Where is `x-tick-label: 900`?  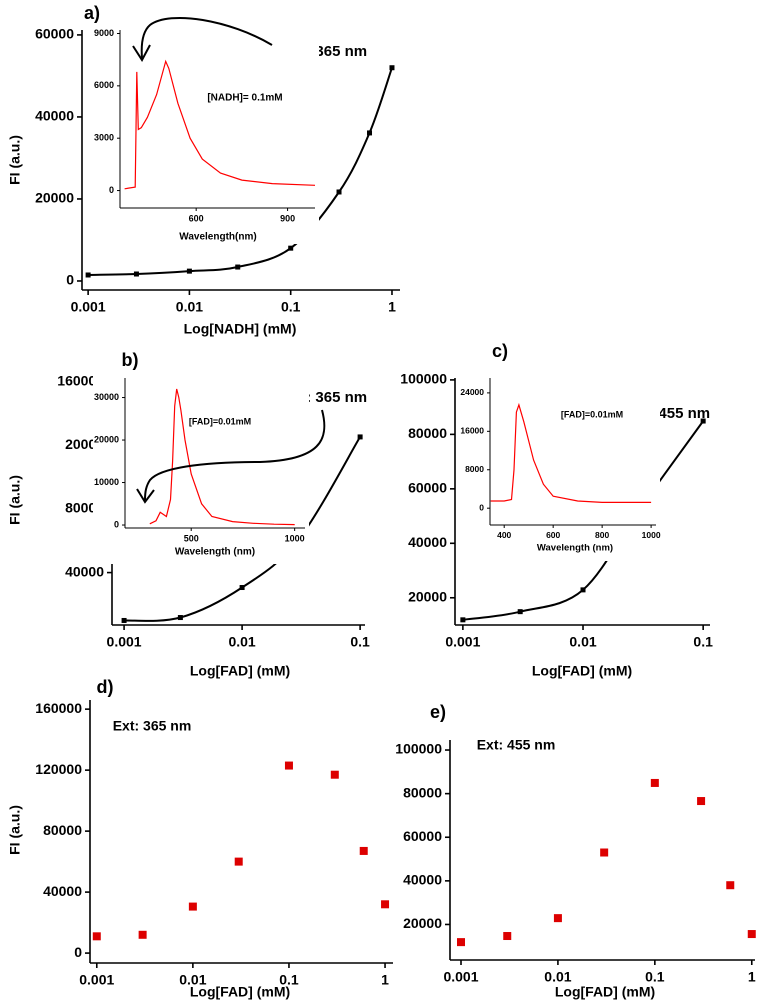
x-tick-label: 900 is located at coordinates (287, 218).